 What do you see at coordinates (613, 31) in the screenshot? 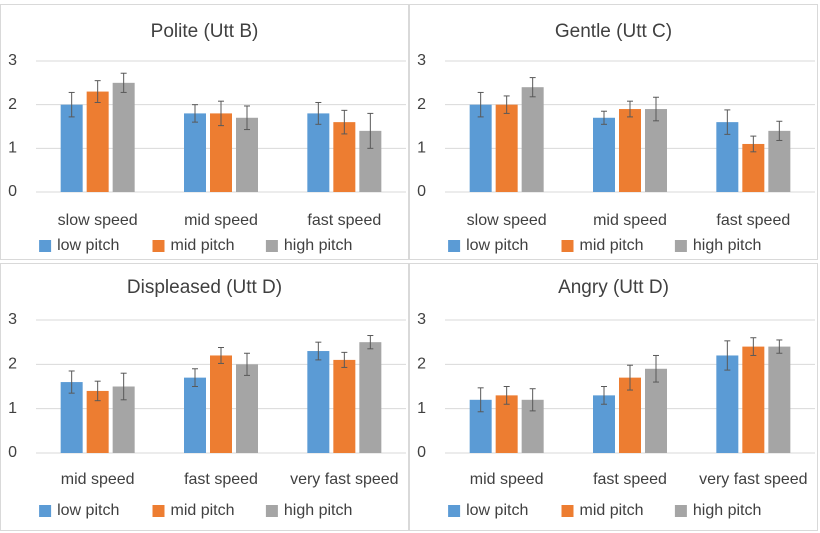
I see `chart-title: Gentle (Utt C)` at bounding box center [613, 31].